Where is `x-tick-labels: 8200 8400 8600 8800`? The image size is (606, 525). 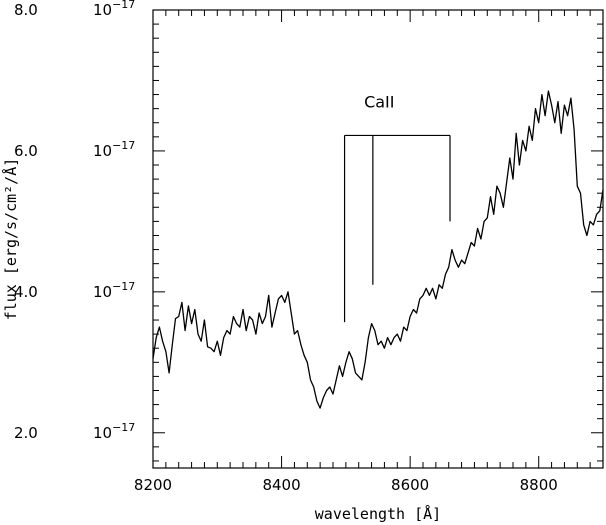 x-tick-labels: 8200 8400 8600 8800 is located at coordinates (346, 485).